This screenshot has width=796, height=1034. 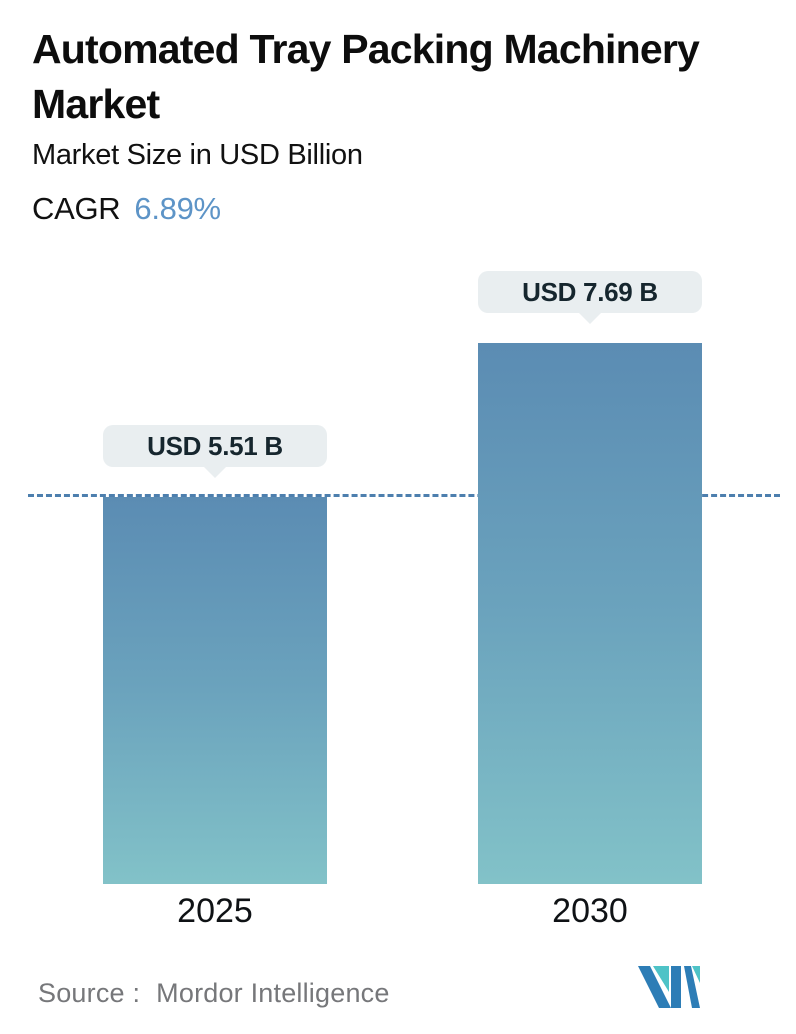 What do you see at coordinates (590, 613) in the screenshot?
I see `bar-2030` at bounding box center [590, 613].